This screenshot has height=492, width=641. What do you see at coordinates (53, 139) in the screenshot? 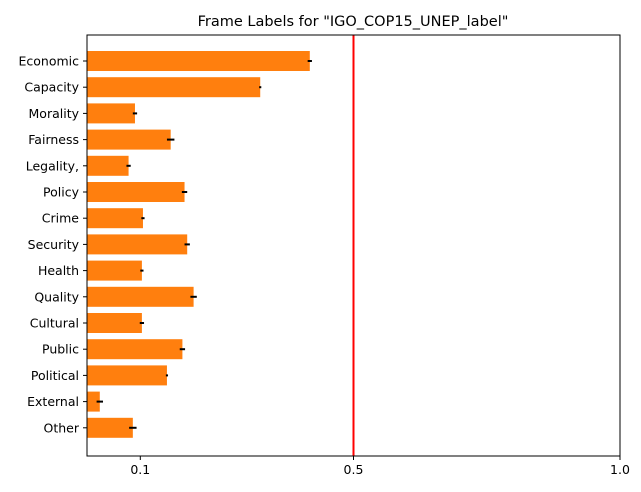
I see `y-tick-label-3: Fairness` at bounding box center [53, 139].